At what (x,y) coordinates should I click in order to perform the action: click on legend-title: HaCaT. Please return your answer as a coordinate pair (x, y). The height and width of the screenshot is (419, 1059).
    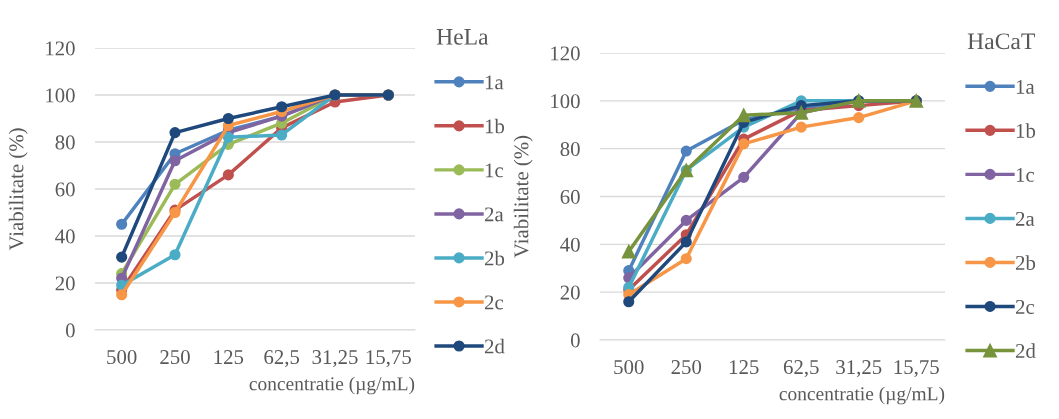
    Looking at the image, I should click on (1001, 41).